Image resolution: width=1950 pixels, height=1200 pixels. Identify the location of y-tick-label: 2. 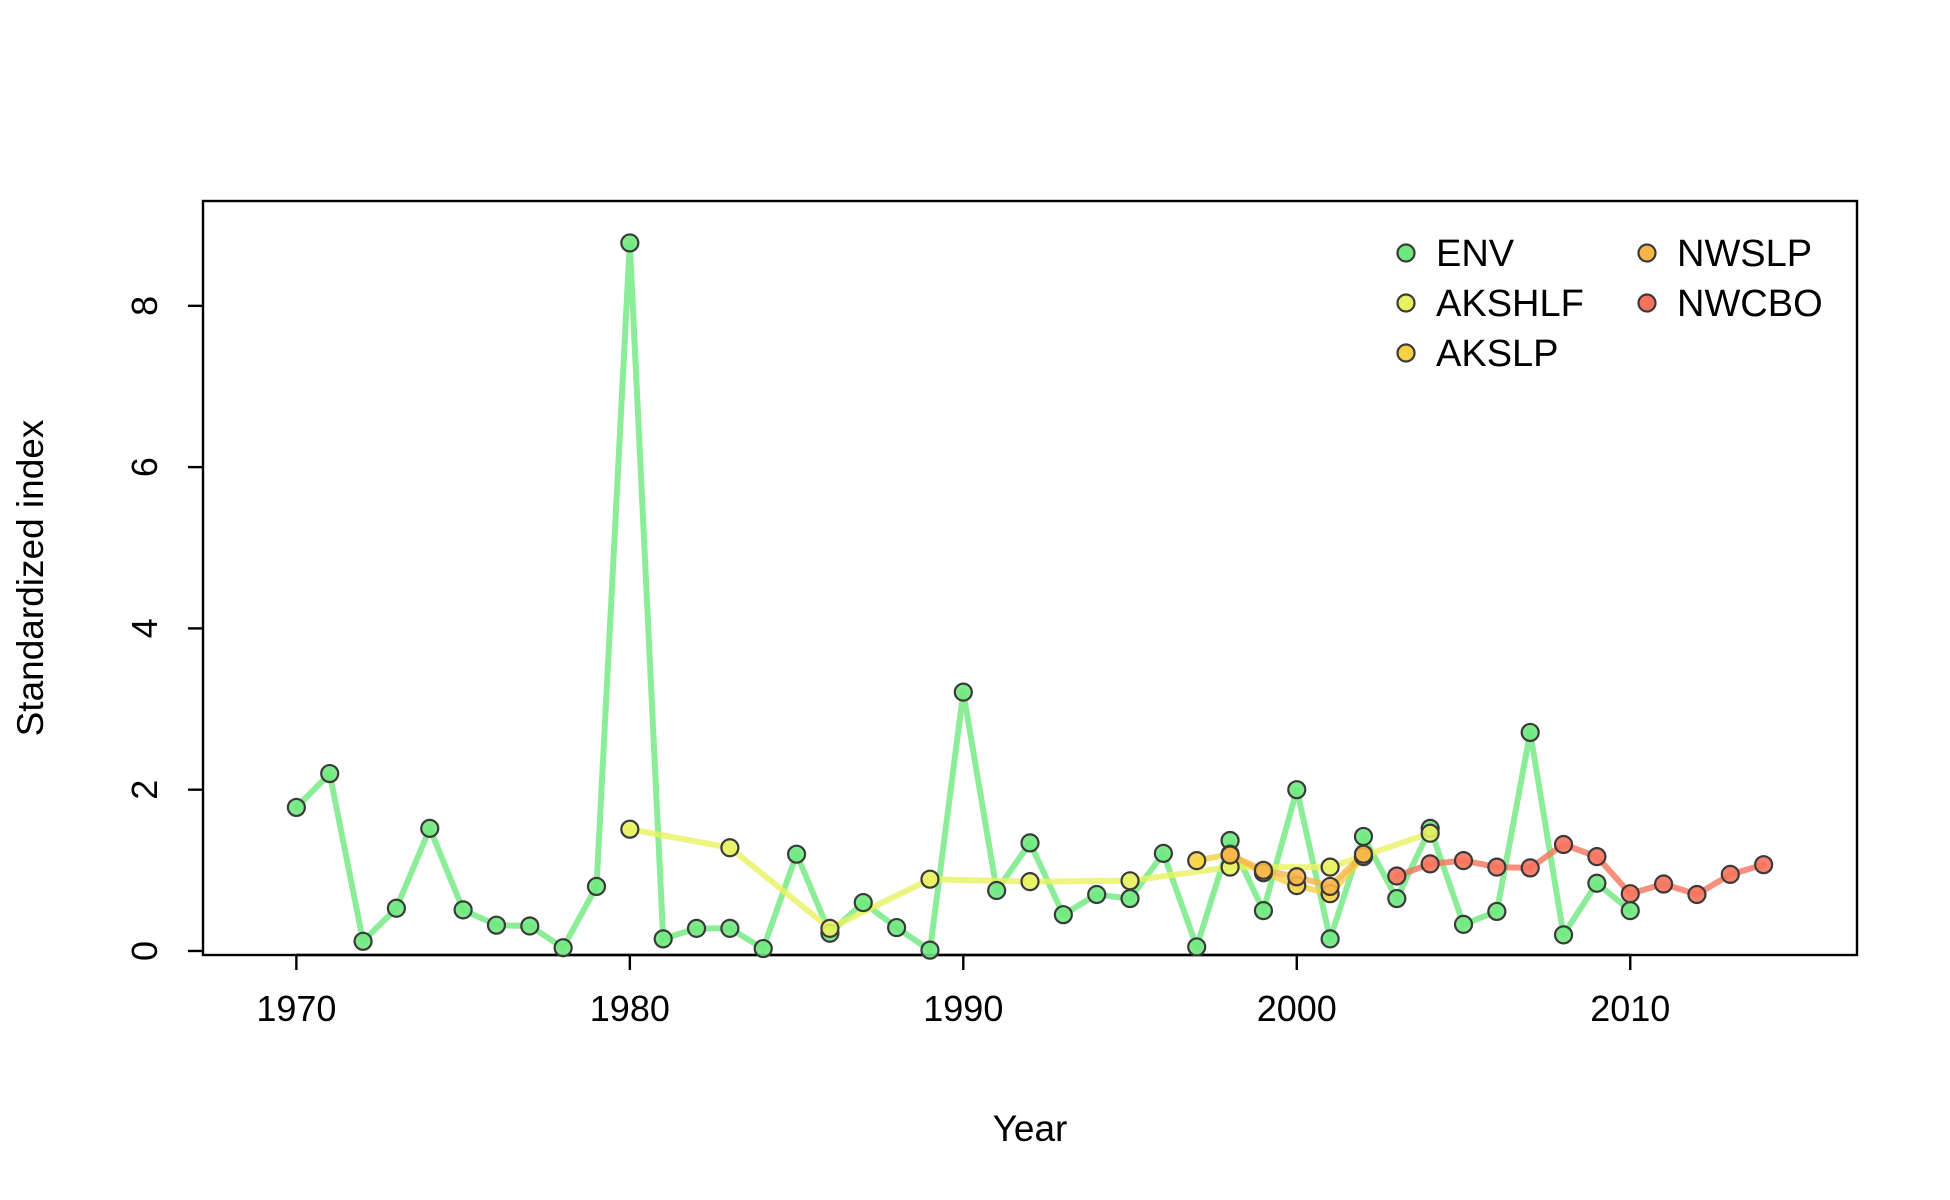
(144, 790).